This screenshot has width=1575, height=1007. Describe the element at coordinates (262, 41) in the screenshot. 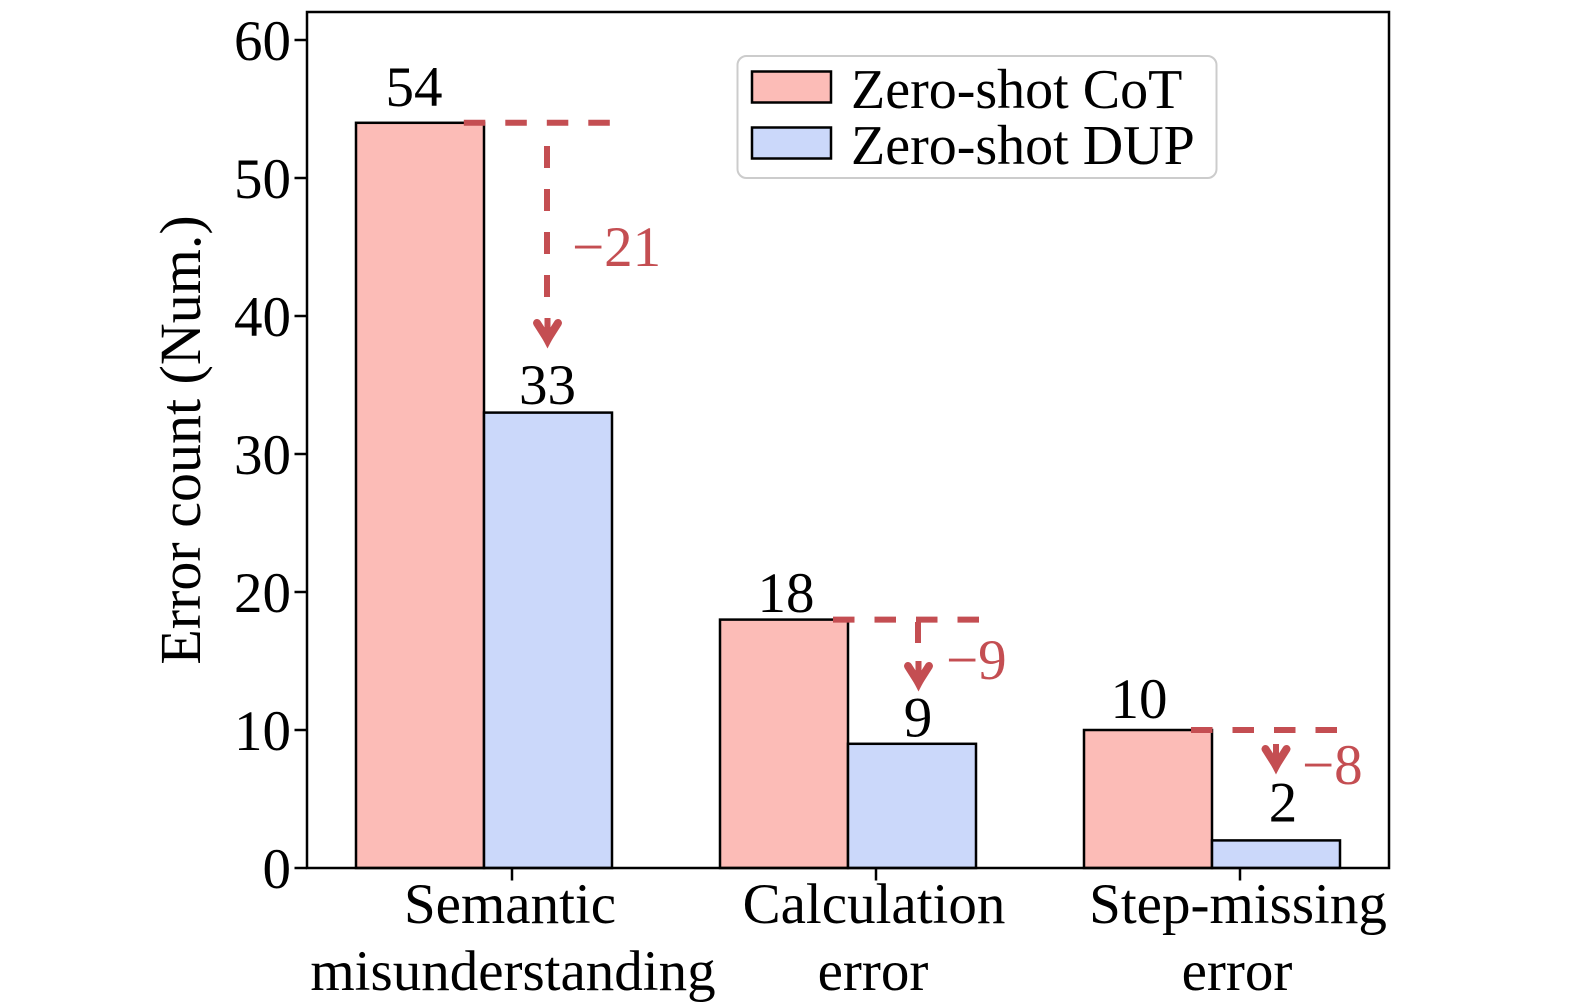

I see `svg-text: 60` at that location.